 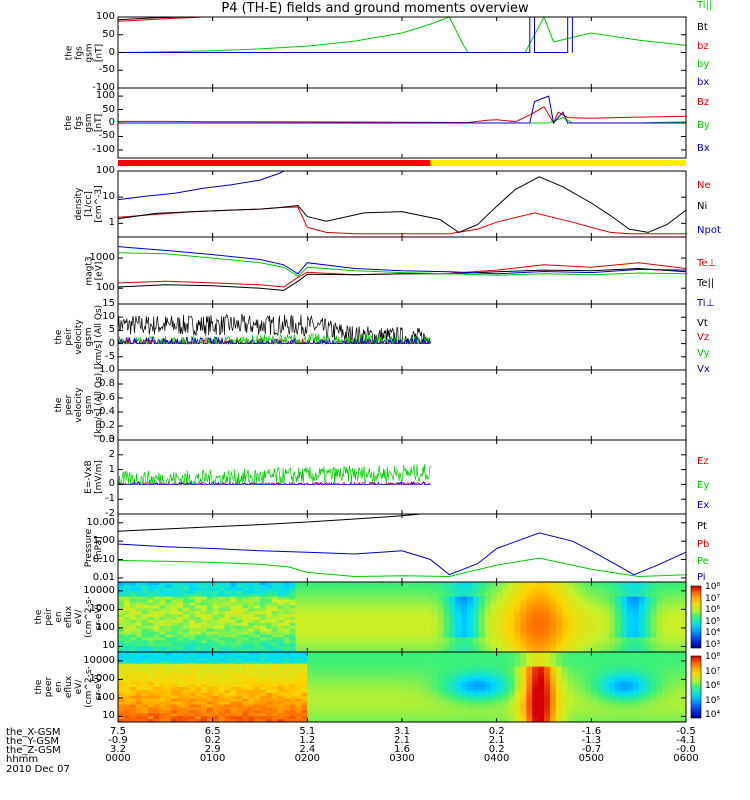 I want to click on y-tick-label: -50, so click(x=106, y=136).